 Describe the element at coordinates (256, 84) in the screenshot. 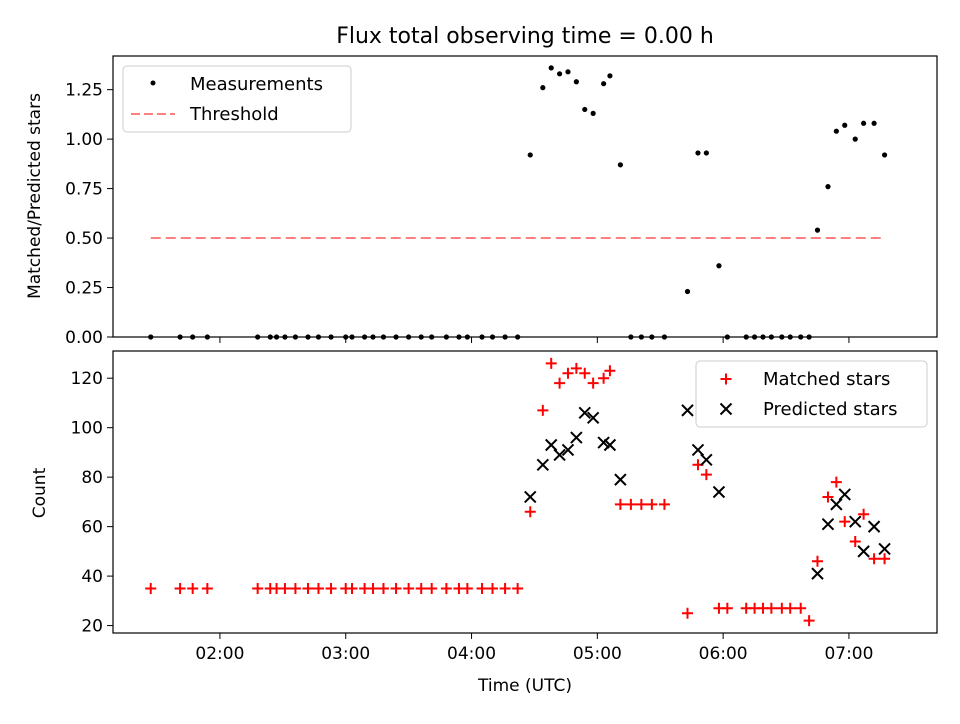

I see `legend-measurements-label: Measurements` at that location.